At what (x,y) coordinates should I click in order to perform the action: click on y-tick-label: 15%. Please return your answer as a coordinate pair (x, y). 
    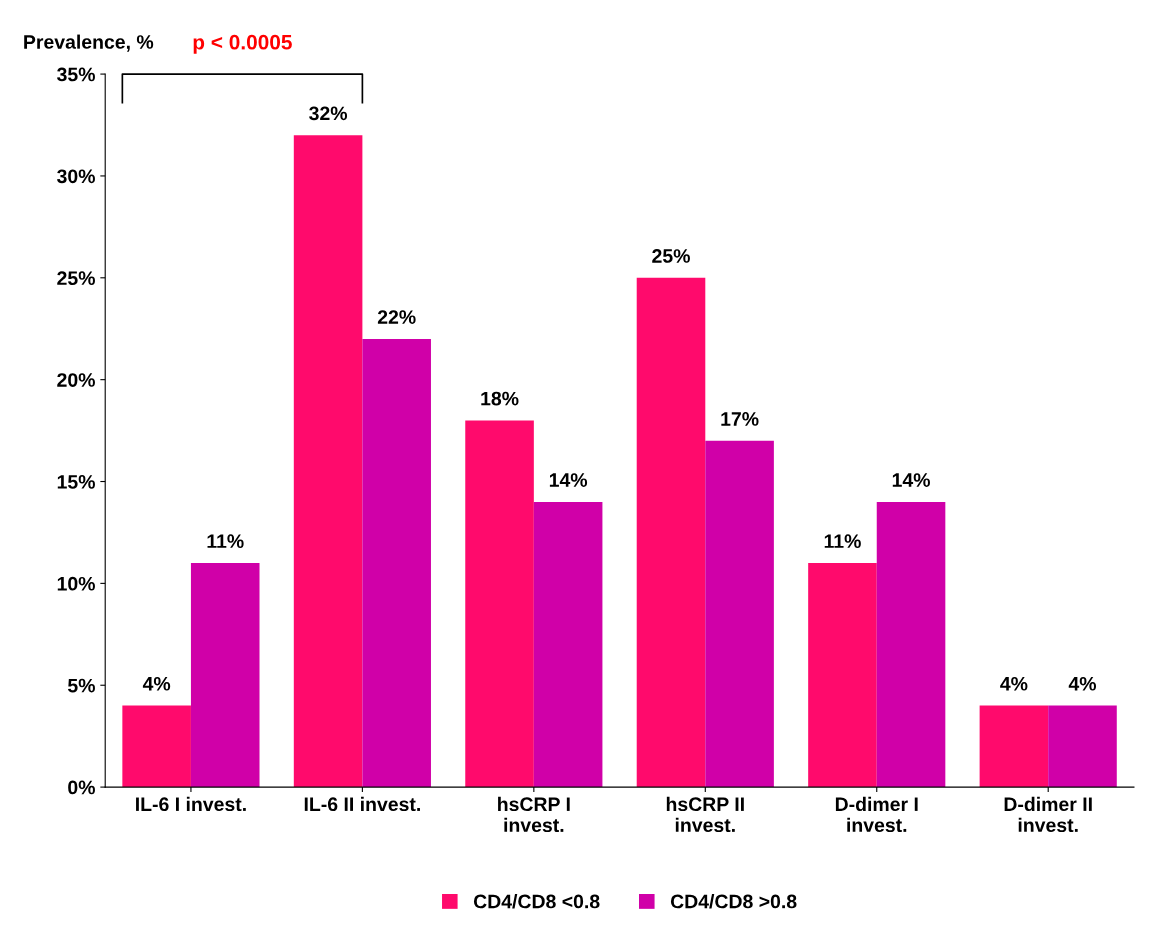
    Looking at the image, I should click on (76, 482).